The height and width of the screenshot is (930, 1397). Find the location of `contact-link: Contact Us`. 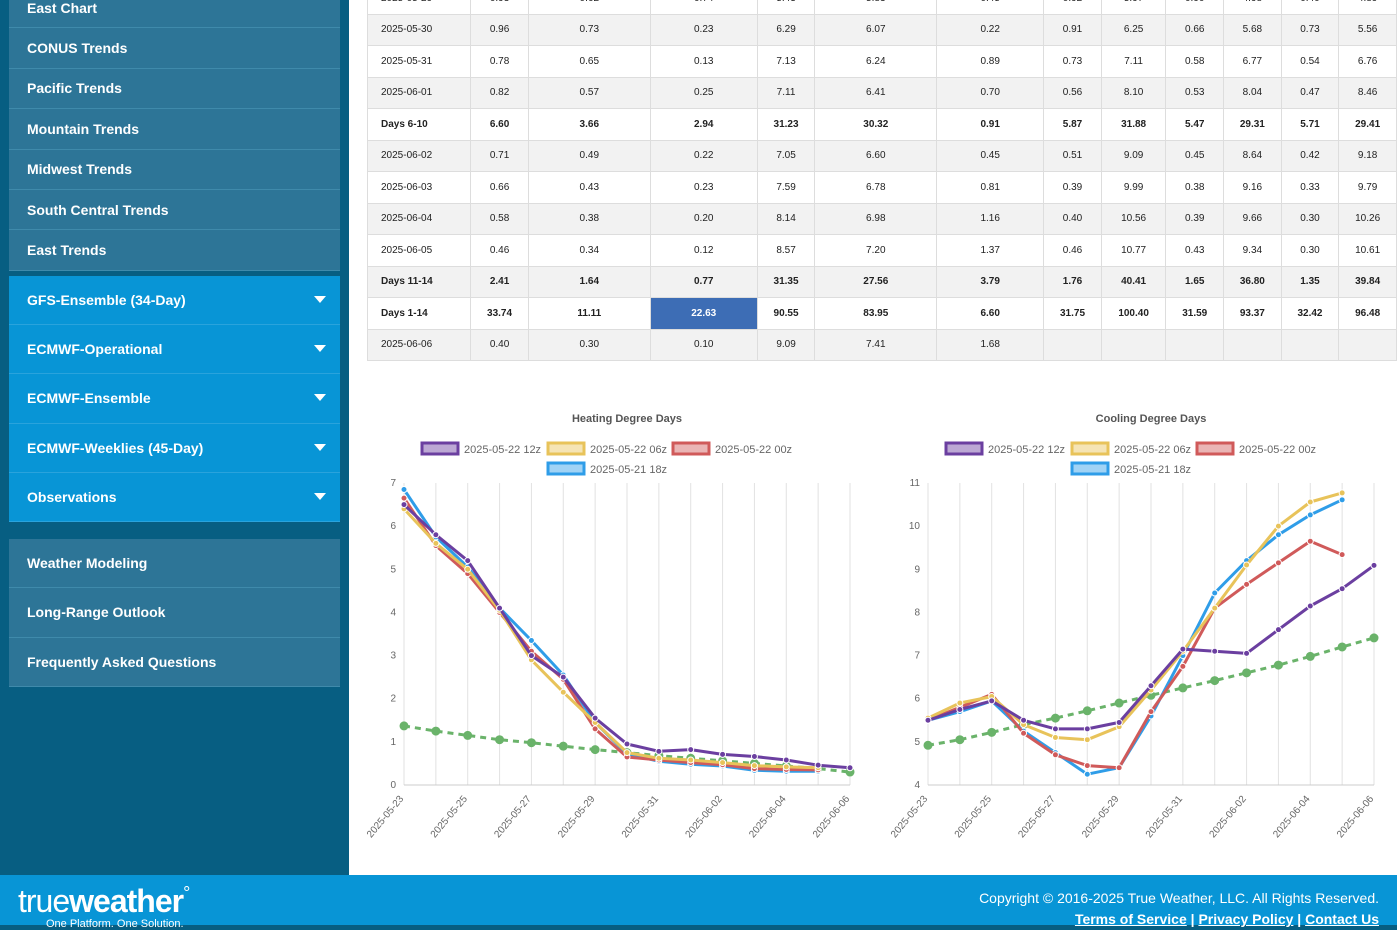

contact-link: Contact Us is located at coordinates (1342, 919).